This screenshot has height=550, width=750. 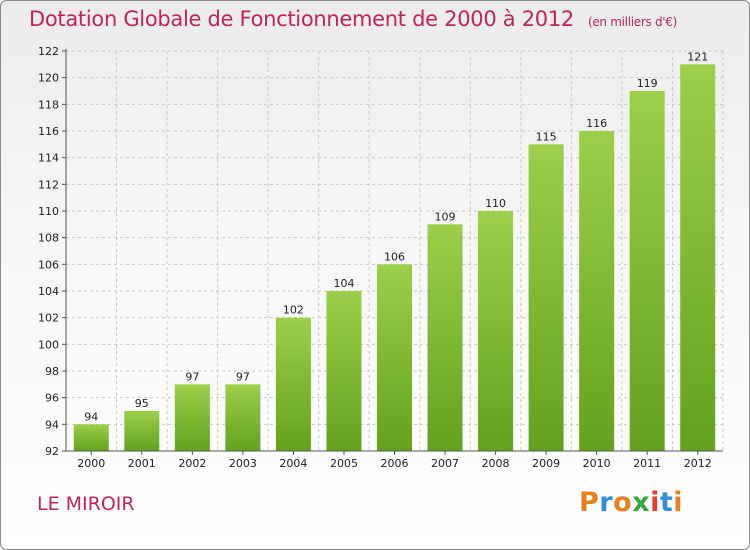 I want to click on bar-2002, so click(x=192, y=417).